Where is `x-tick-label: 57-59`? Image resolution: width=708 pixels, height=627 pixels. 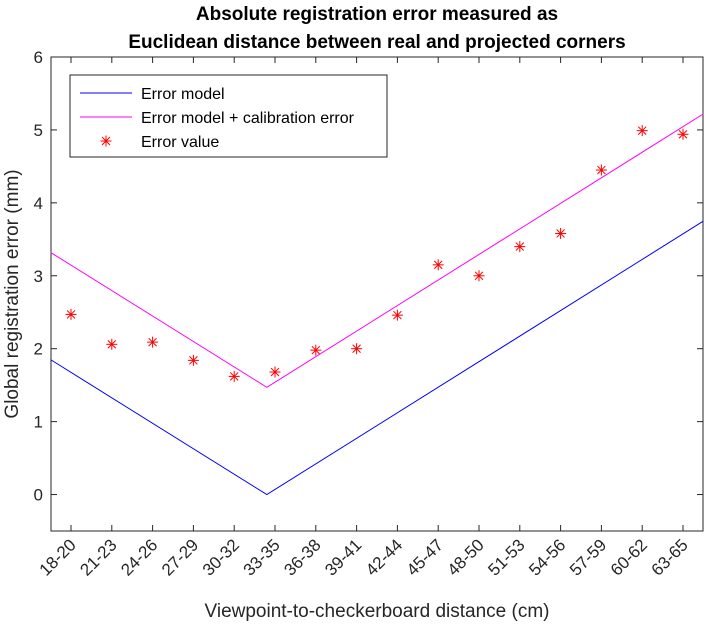
x-tick-label: 57-59 is located at coordinates (588, 557).